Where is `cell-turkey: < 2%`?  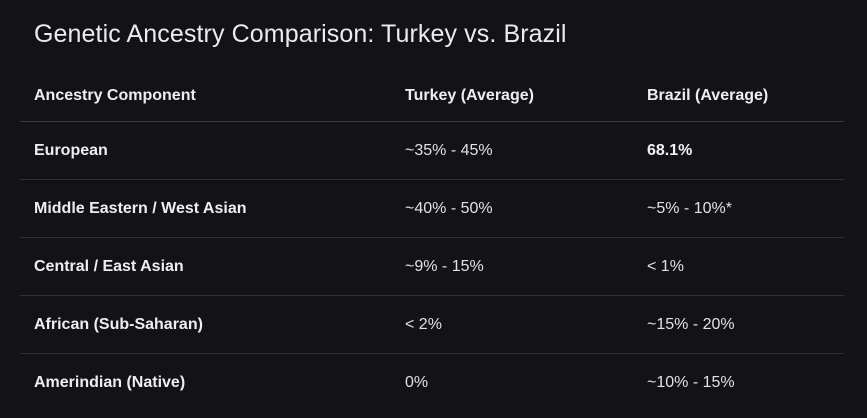
cell-turkey: < 2% is located at coordinates (423, 324).